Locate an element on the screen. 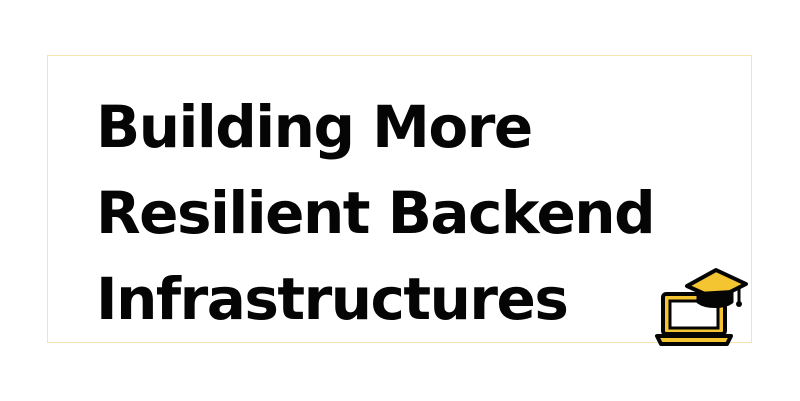 The image size is (800, 401). title-line-2: Resilient Backend is located at coordinates (376, 213).